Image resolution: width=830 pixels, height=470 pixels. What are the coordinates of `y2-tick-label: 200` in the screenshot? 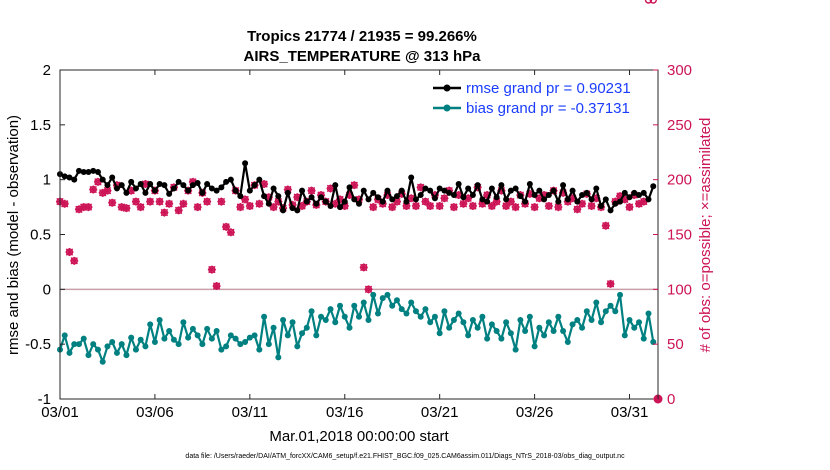 It's located at (679, 180).